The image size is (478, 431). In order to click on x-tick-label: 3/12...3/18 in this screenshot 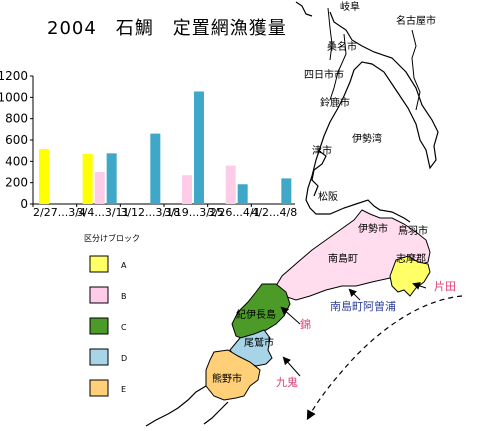, I will do `click(150, 212)`.